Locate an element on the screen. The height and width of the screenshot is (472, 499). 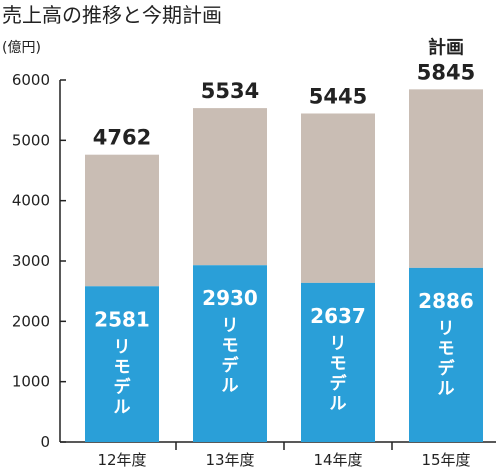
remodel-value-label: 2930 is located at coordinates (230, 298).